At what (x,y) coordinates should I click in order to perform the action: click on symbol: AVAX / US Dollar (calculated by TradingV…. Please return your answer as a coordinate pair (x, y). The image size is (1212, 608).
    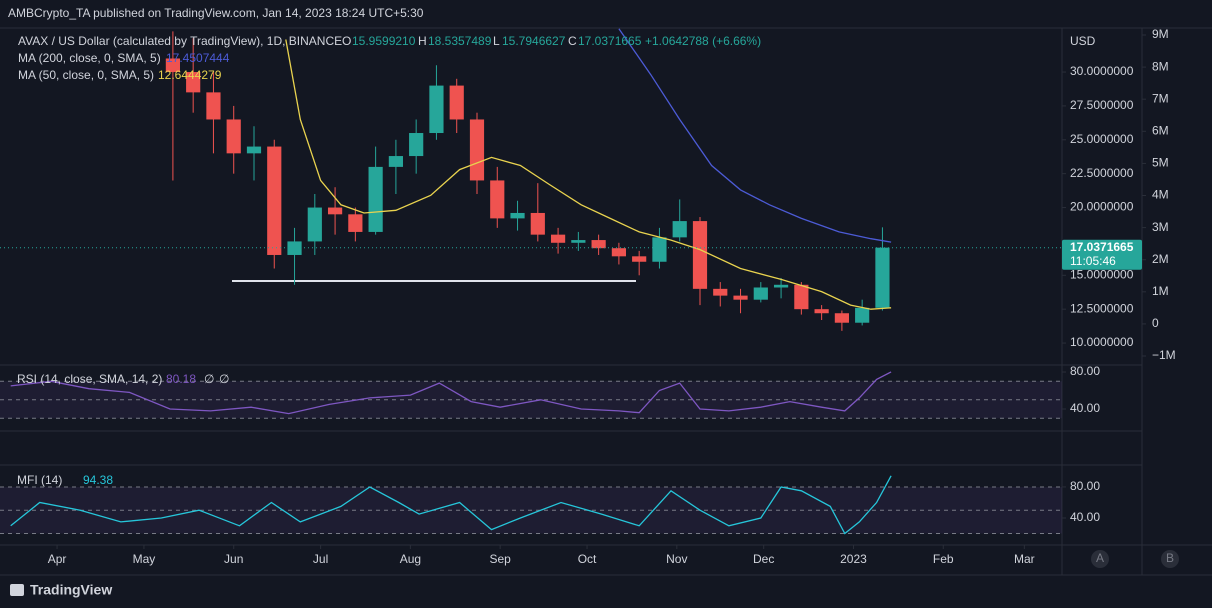
    Looking at the image, I should click on (180, 41).